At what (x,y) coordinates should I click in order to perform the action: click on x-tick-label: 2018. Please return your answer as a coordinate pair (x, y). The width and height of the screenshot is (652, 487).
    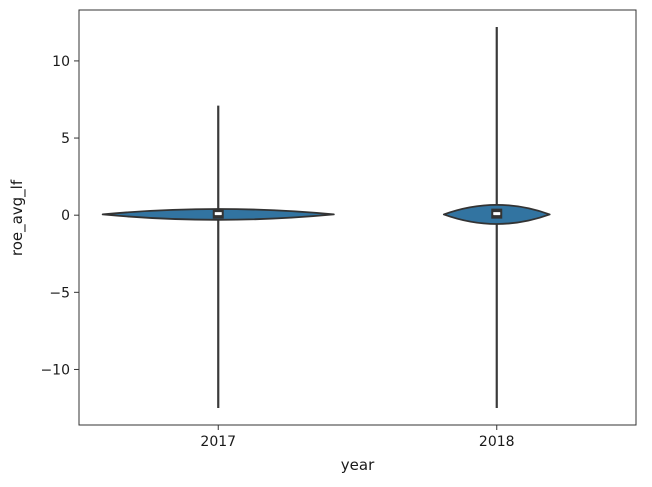
    Looking at the image, I should click on (497, 442).